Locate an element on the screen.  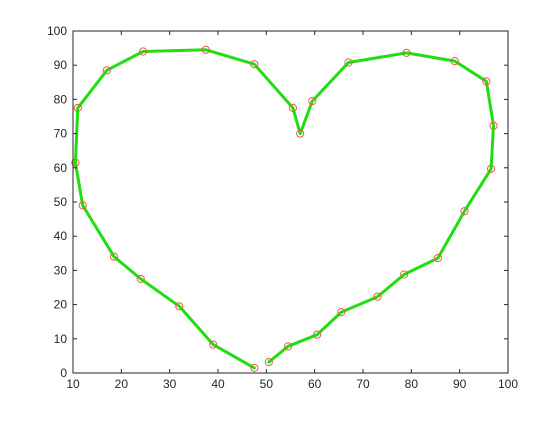
y-tick-label: 100 is located at coordinates (57, 31).